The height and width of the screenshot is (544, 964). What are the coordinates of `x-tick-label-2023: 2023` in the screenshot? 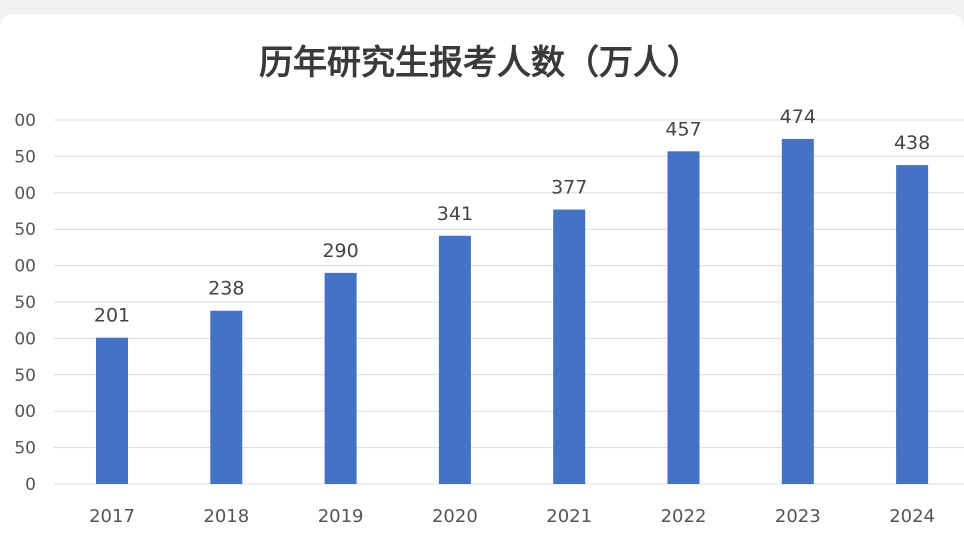 It's located at (798, 516).